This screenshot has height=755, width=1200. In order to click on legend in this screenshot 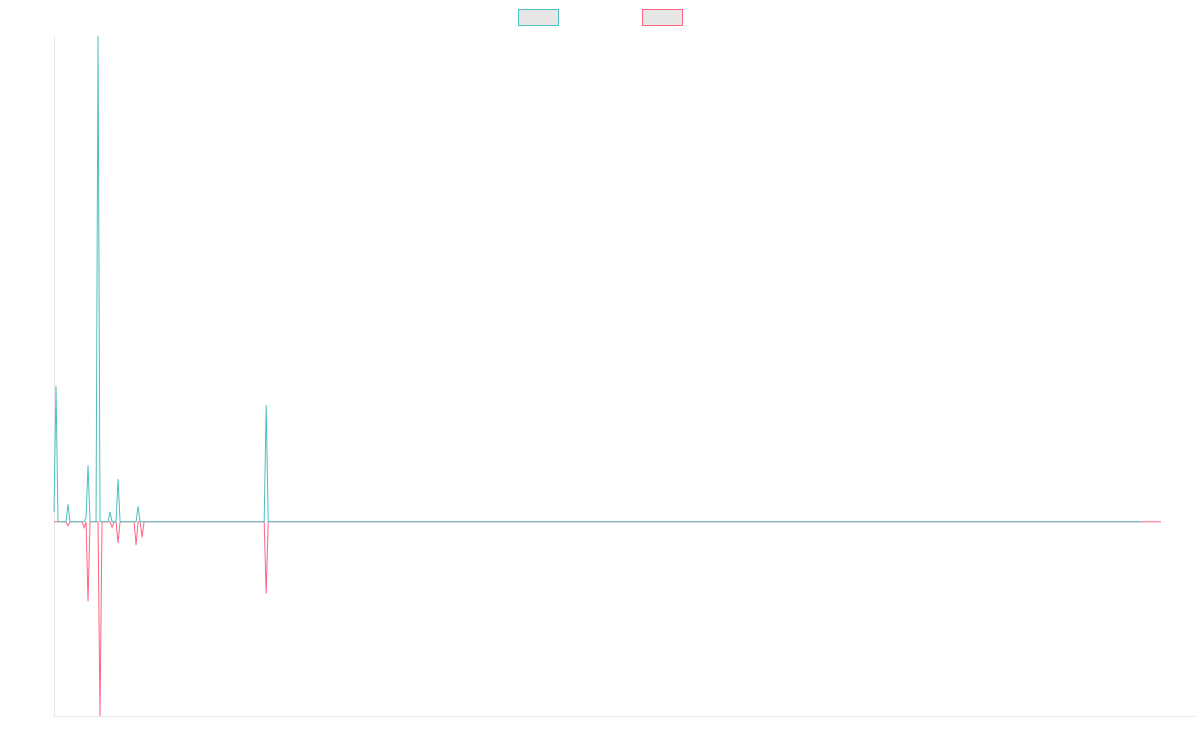, I will do `click(600, 17)`.